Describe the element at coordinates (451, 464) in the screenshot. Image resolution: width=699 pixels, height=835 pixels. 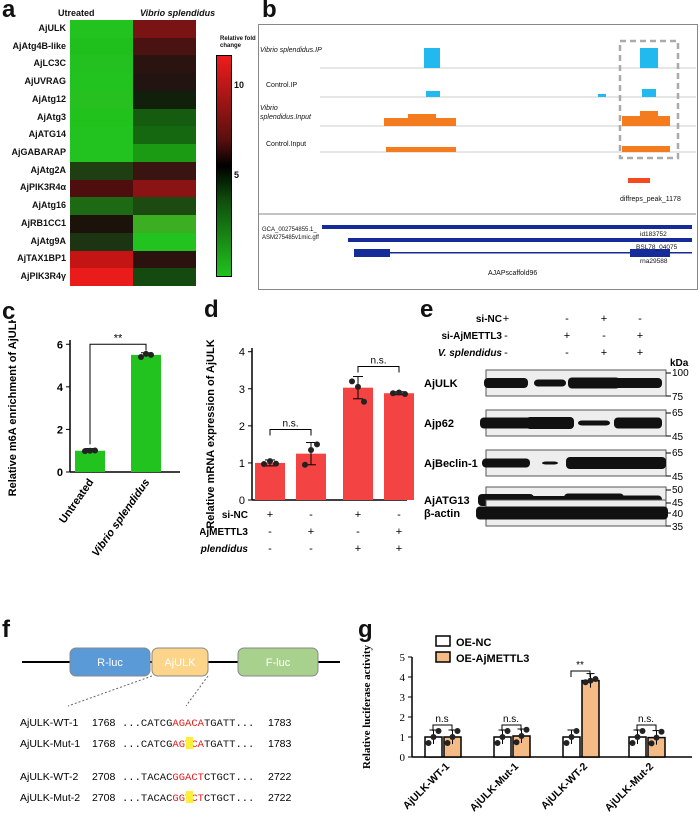
I see `blot-label: AjBeclin-1` at that location.